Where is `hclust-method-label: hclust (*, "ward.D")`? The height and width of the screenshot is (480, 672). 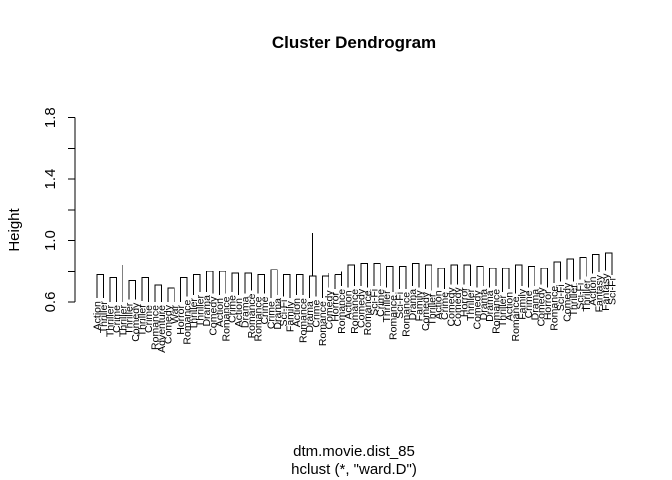 hclust-method-label: hclust (*, "ward.D") is located at coordinates (354, 469).